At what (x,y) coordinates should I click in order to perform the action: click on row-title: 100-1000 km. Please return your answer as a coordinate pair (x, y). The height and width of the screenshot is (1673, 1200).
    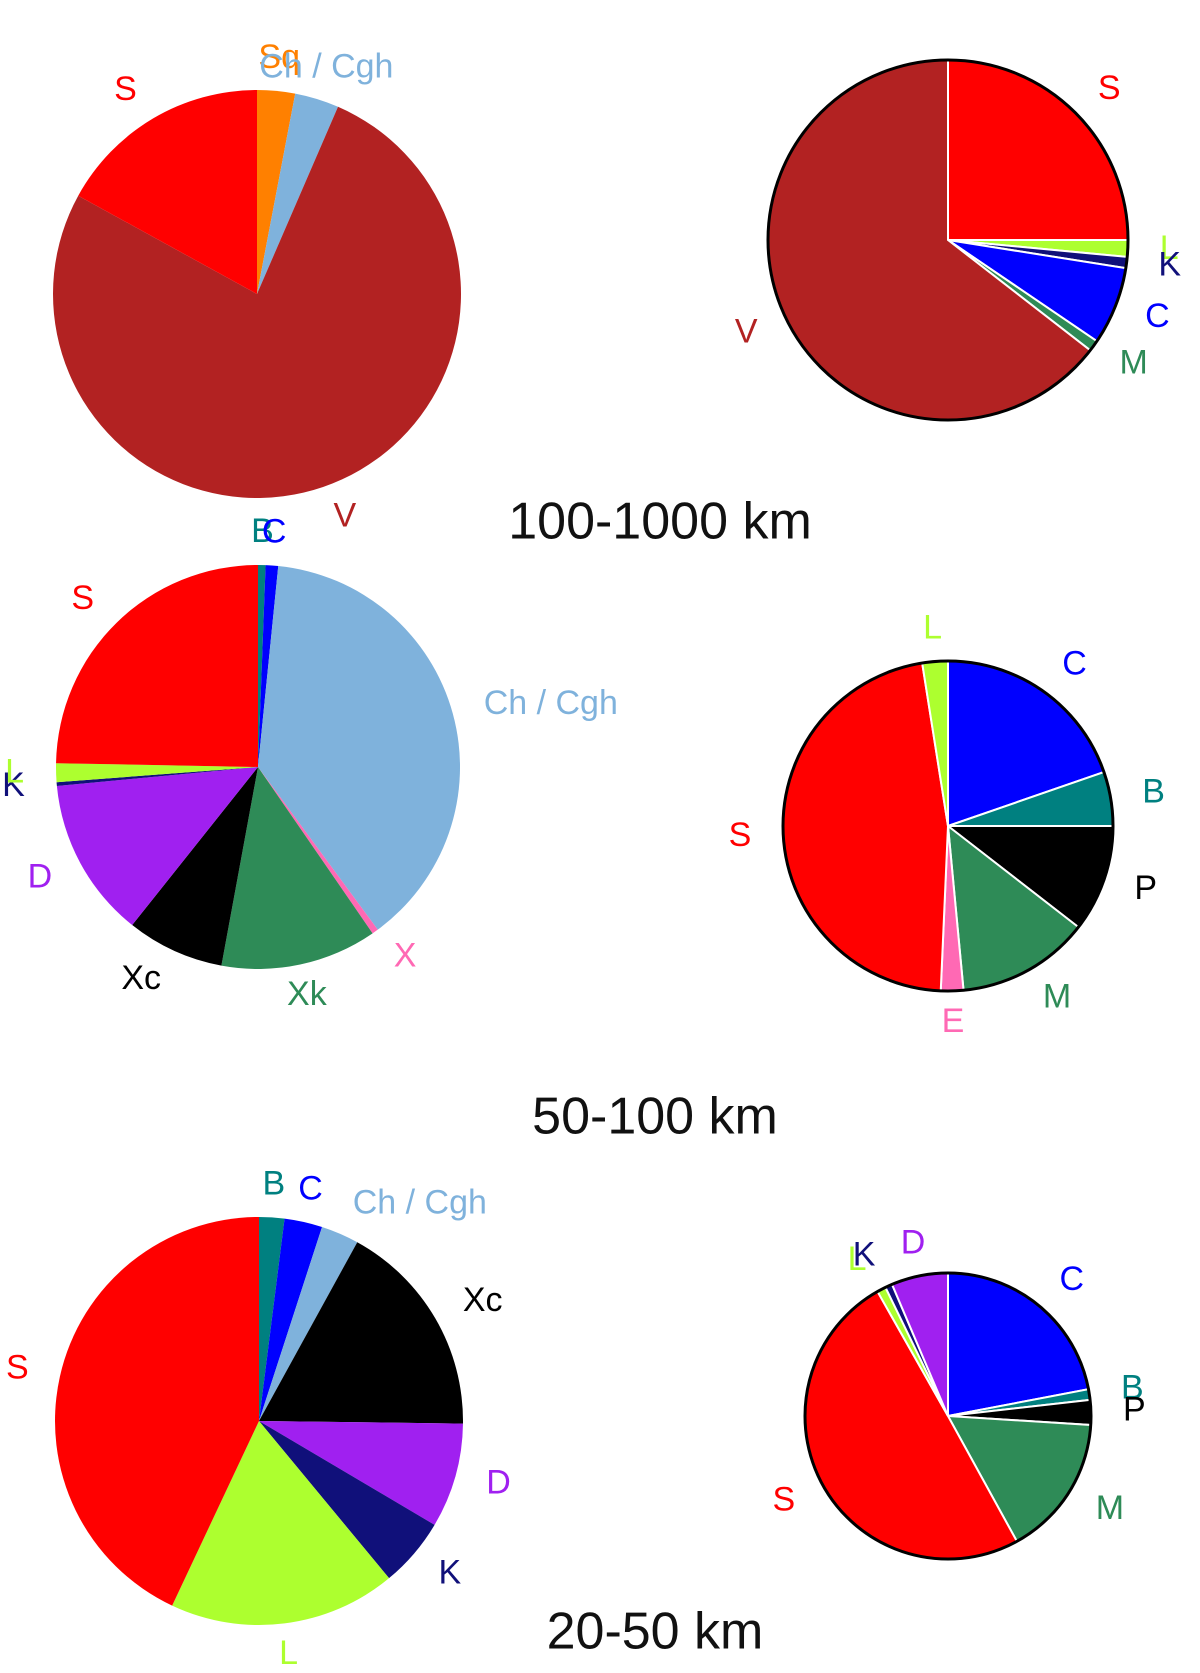
    Looking at the image, I should click on (660, 522).